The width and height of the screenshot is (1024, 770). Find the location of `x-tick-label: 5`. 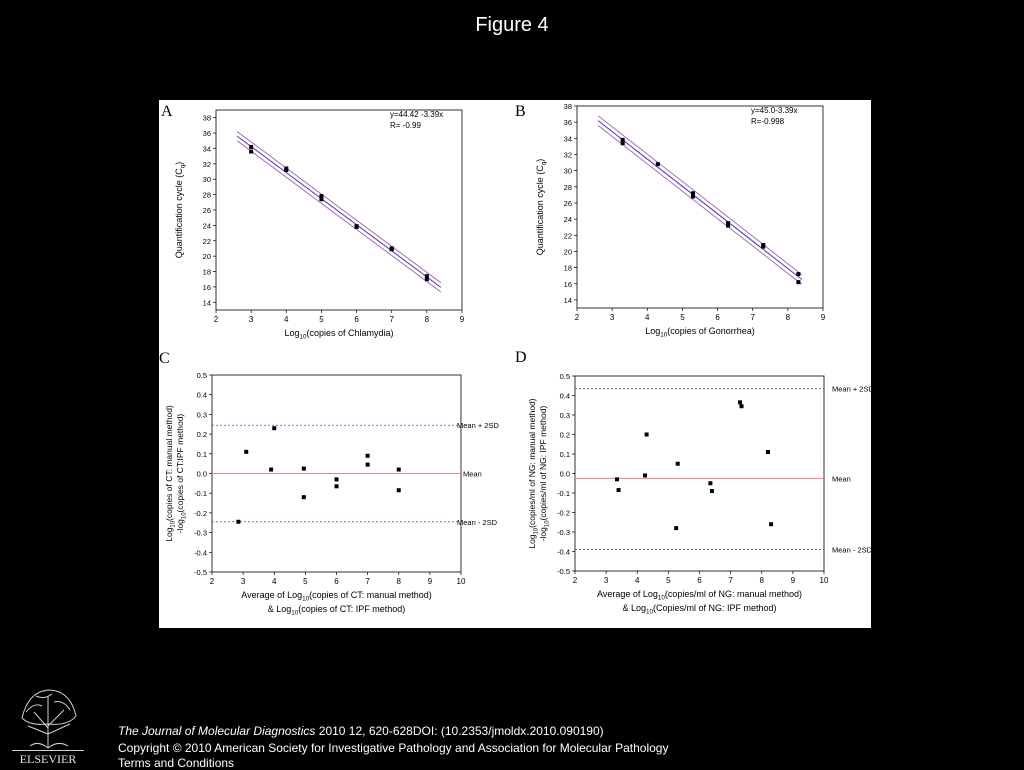

x-tick-label: 5 is located at coordinates (321, 319).